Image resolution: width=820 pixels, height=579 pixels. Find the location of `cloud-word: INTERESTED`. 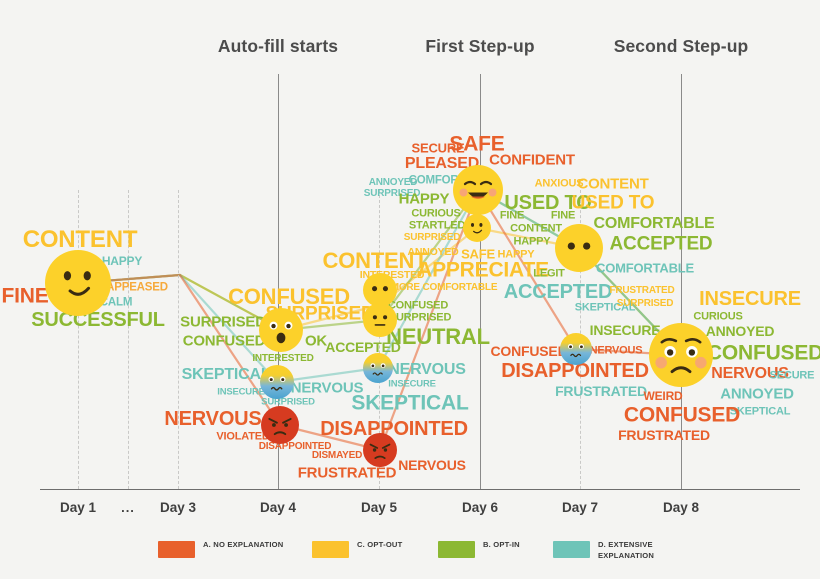

cloud-word: INTERESTED is located at coordinates (392, 274).